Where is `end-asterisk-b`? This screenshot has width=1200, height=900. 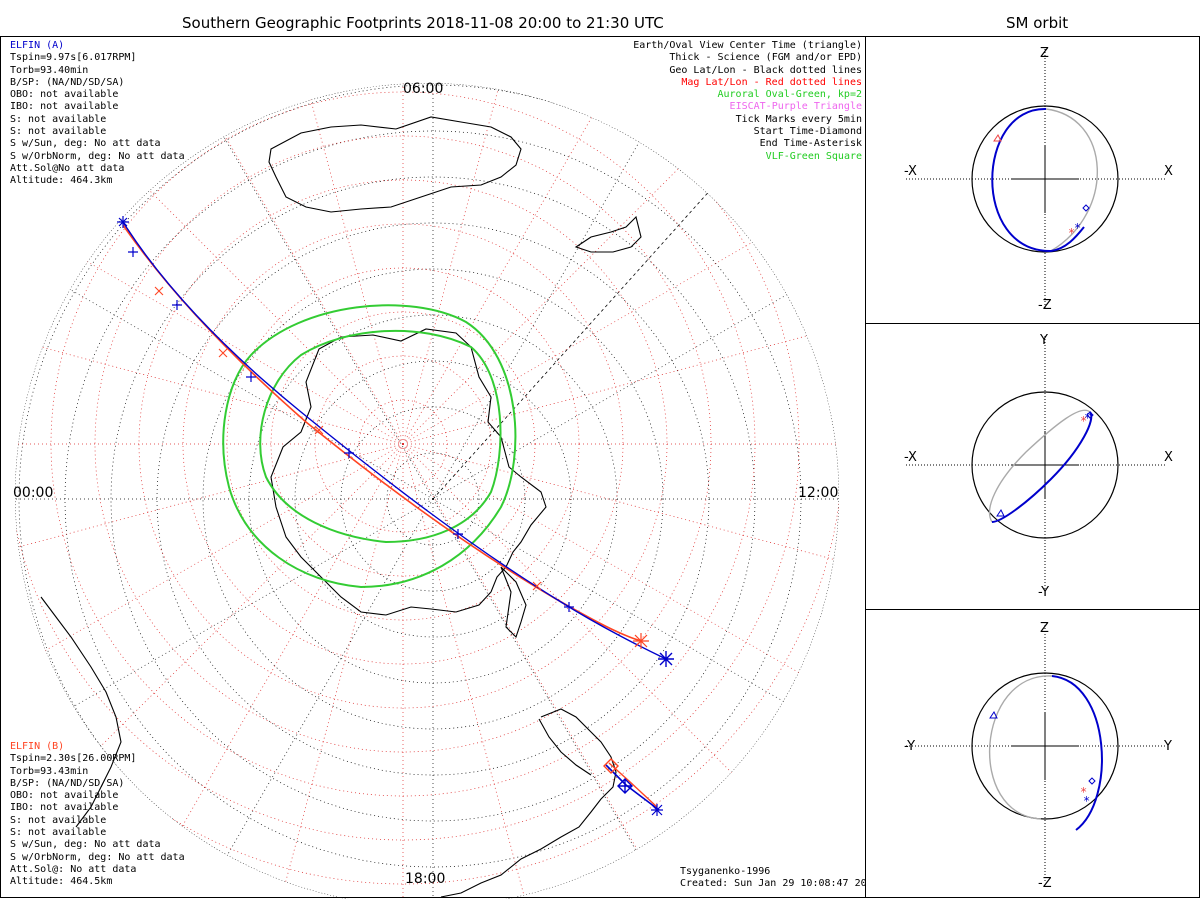 end-asterisk-b is located at coordinates (641, 641).